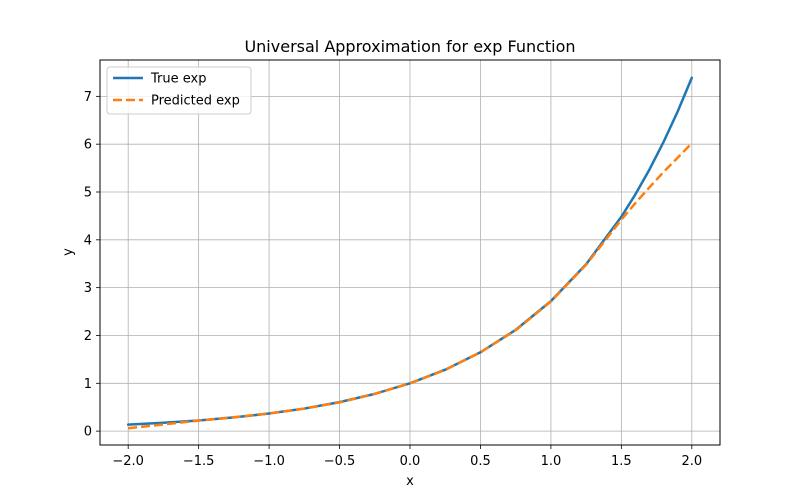  What do you see at coordinates (340, 461) in the screenshot?
I see `x-tick-label: −0.5` at bounding box center [340, 461].